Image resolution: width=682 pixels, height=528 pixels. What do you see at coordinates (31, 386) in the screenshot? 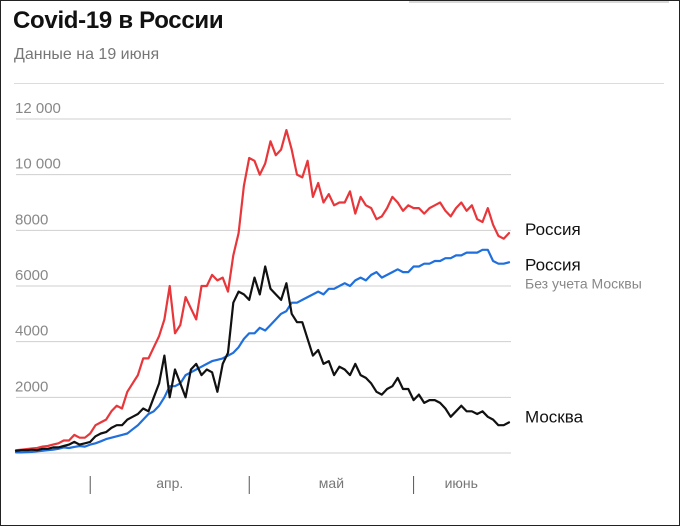
I see `y-tick-label: 2000` at bounding box center [31, 386].